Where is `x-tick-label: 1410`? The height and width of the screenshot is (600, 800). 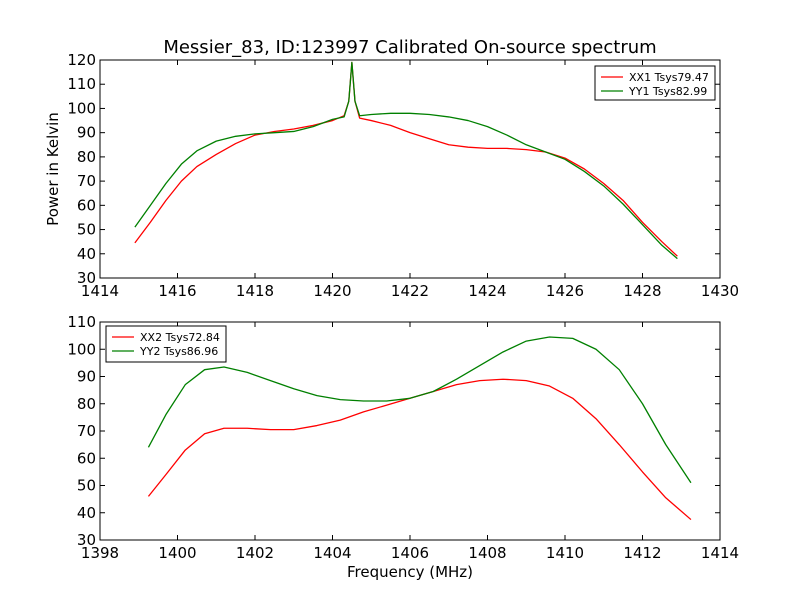
x-tick-label: 1410 is located at coordinates (565, 553).